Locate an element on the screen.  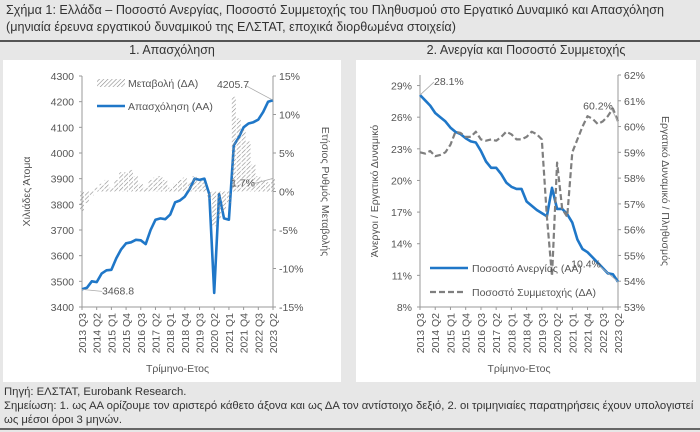
x-tick-label: 2018 Q1 is located at coordinates (171, 333).